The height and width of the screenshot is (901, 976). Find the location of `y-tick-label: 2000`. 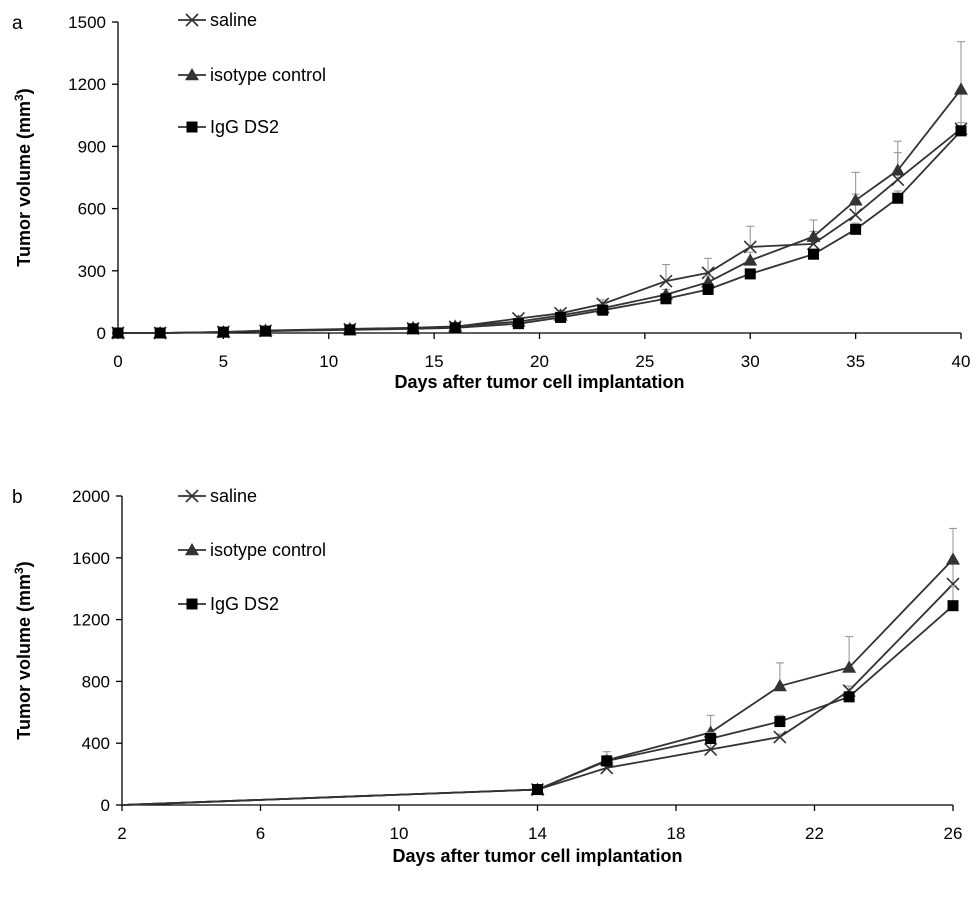

y-tick-label: 2000 is located at coordinates (91, 496).